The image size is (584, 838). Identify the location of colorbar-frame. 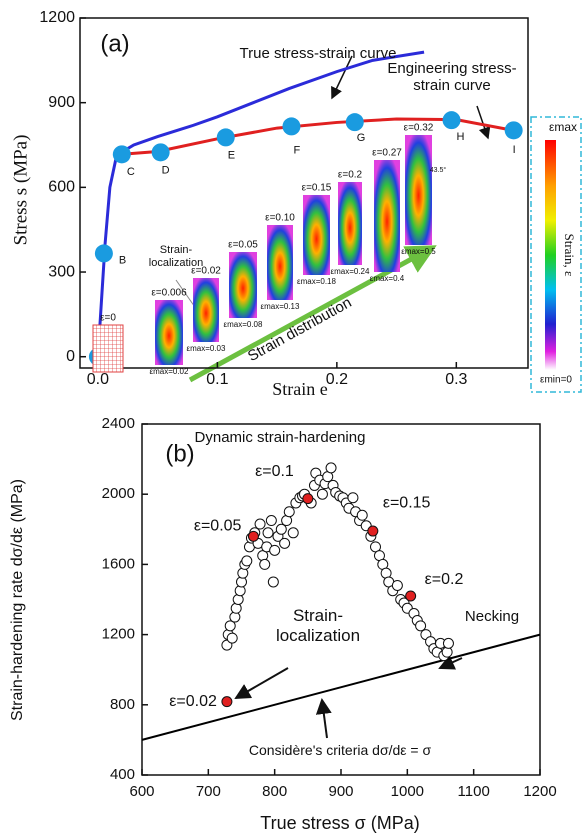
(556, 254).